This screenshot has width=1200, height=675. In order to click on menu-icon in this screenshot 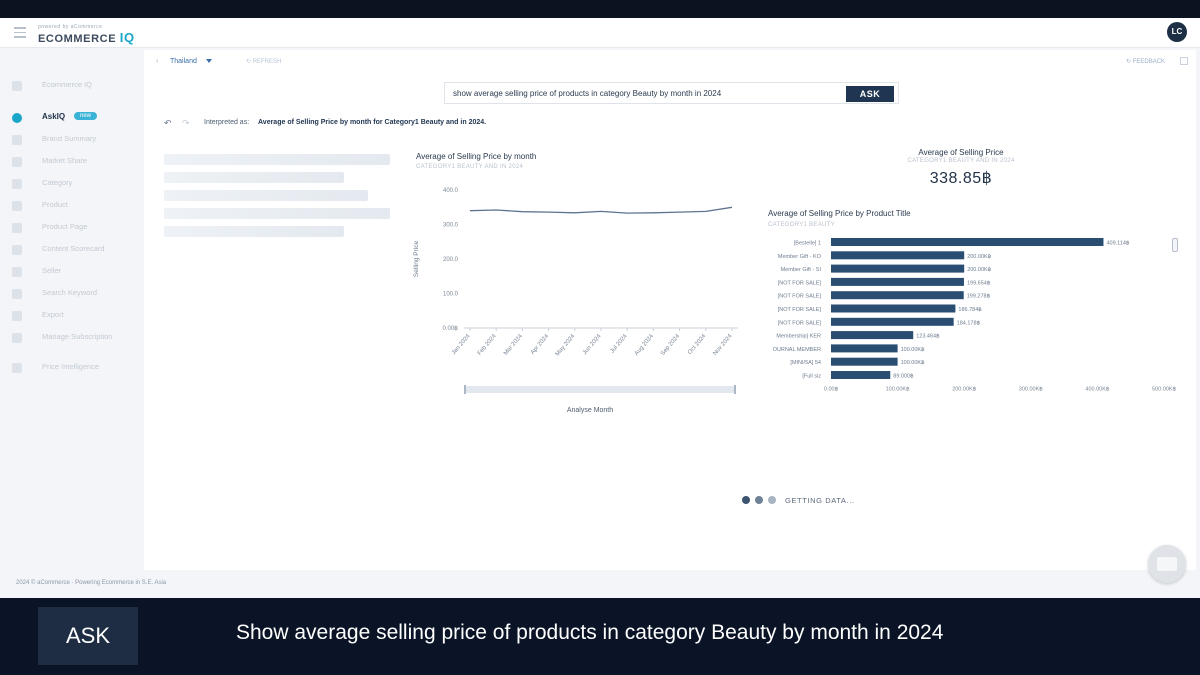, I will do `click(20, 32)`.